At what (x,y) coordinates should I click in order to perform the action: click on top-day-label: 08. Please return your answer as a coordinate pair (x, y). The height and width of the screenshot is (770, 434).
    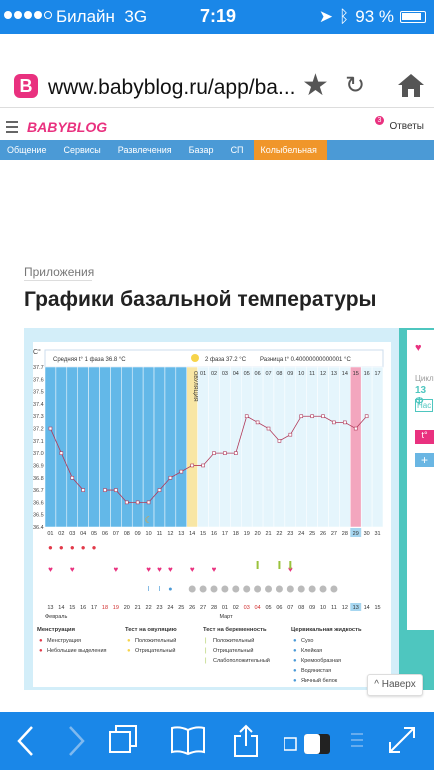
    Looking at the image, I should click on (279, 374).